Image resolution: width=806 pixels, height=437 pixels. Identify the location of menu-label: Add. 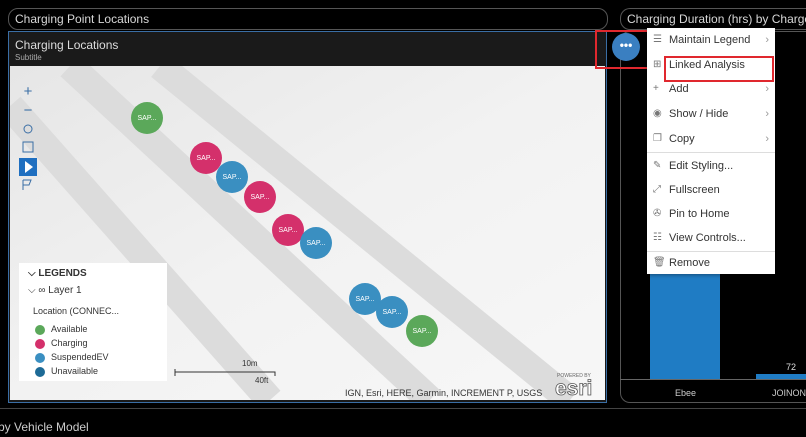
(679, 89).